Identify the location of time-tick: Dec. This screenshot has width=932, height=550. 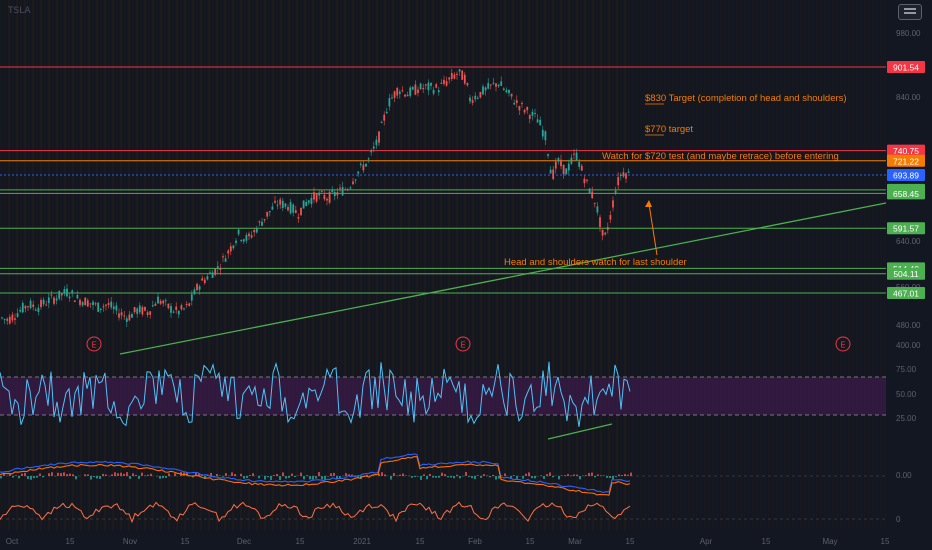
(244, 541).